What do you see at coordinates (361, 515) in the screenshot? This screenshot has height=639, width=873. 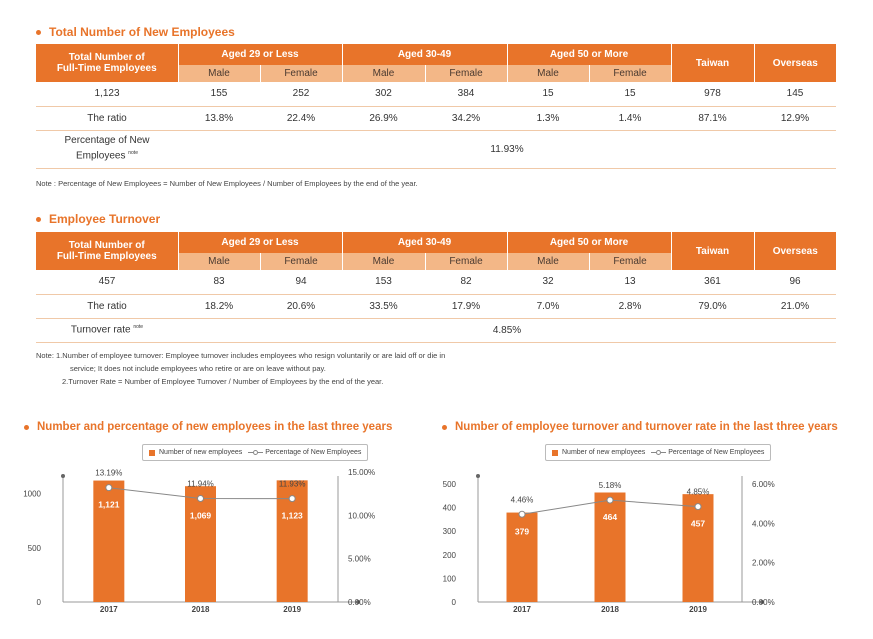 I see `y-right-tick-label: 10.00%` at bounding box center [361, 515].